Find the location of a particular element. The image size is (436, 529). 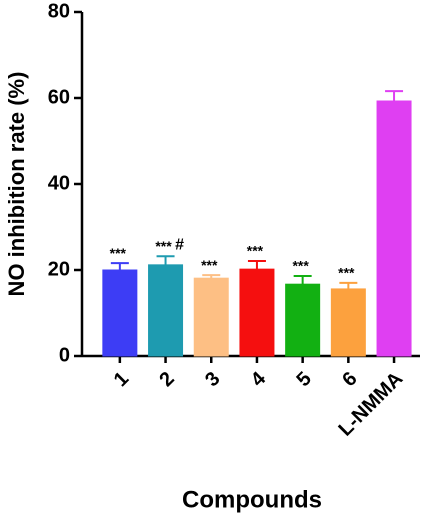

x-tick-label: 2 is located at coordinates (166, 379).